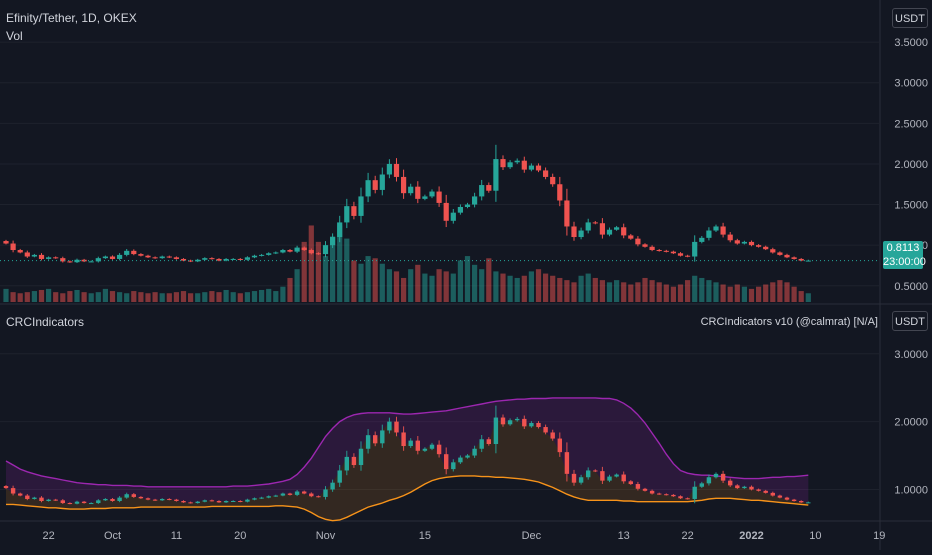  Describe the element at coordinates (911, 355) in the screenshot. I see `indicator-axis-tick: 3.0000` at that location.